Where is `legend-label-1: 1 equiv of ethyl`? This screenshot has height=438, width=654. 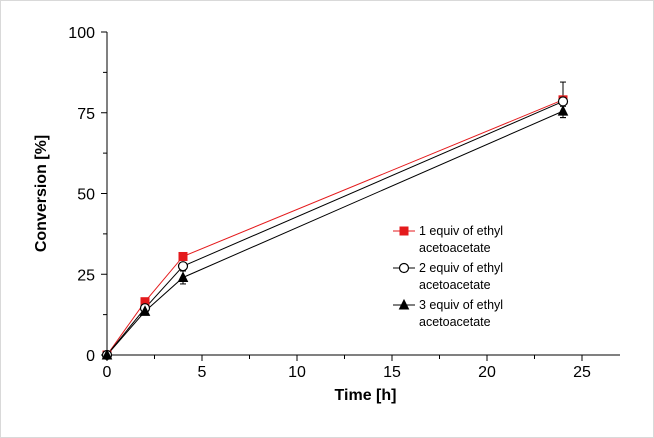
legend-label-1: 1 equiv of ethyl is located at coordinates (461, 231).